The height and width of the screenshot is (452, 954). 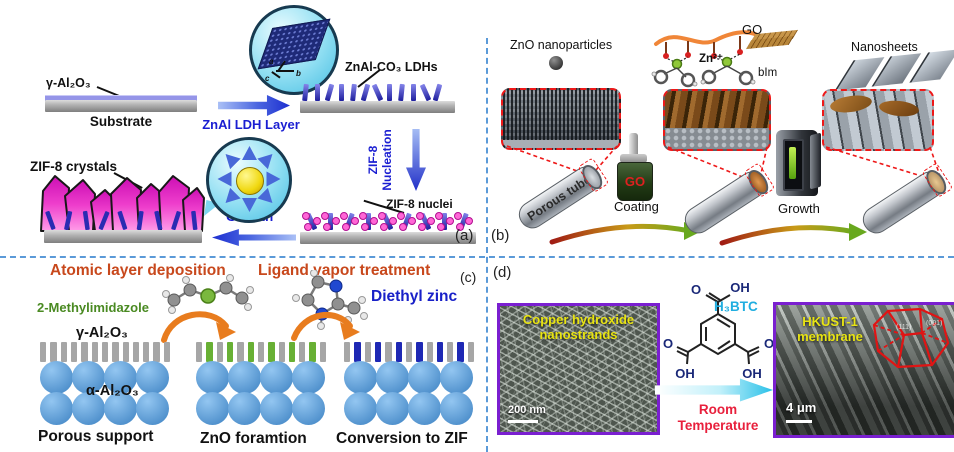 What do you see at coordinates (487, 245) in the screenshot?
I see `panel-divider-vertical` at bounding box center [487, 245].